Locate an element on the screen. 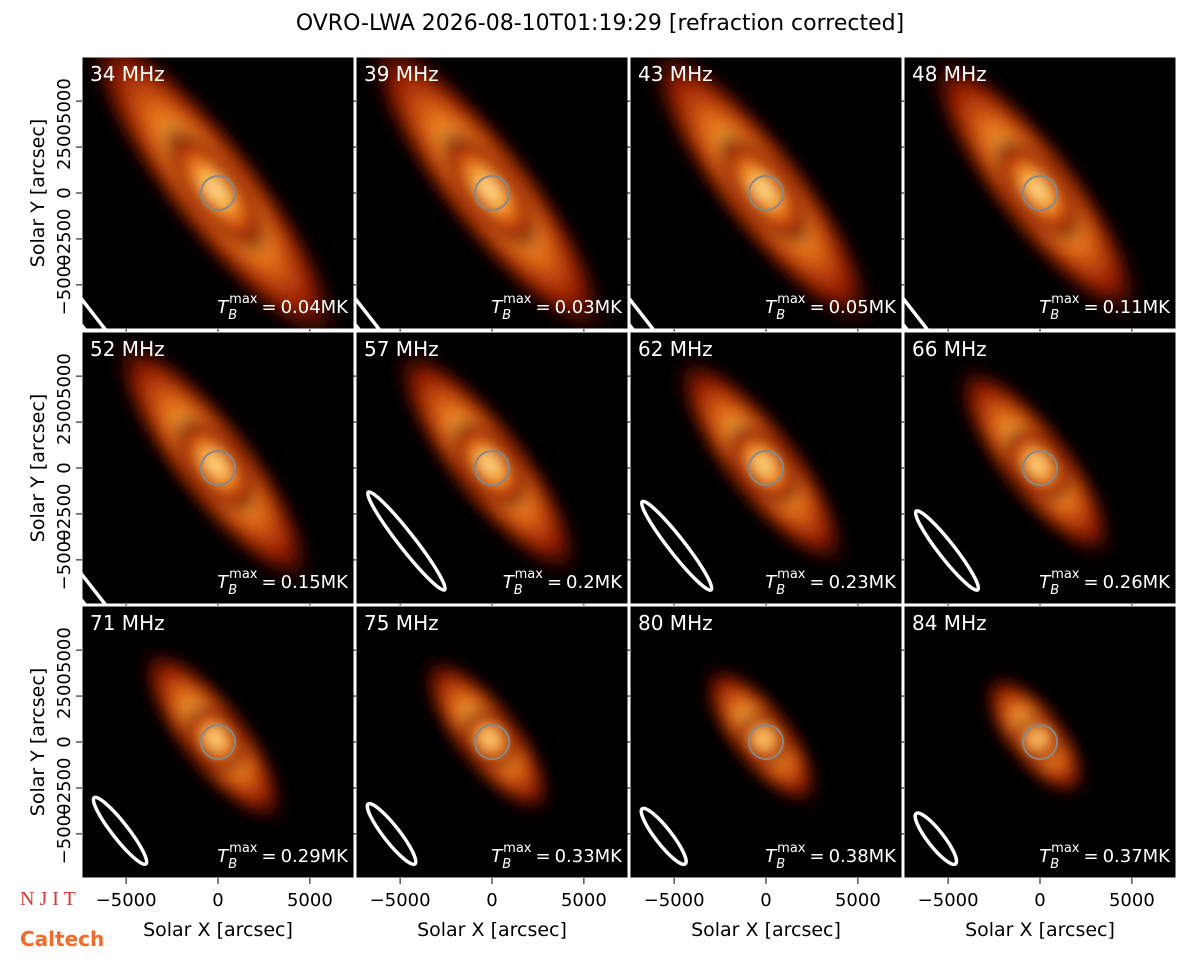 Image resolution: width=1200 pixels, height=979 pixels. y-tick-label: 5000 is located at coordinates (64, 376).